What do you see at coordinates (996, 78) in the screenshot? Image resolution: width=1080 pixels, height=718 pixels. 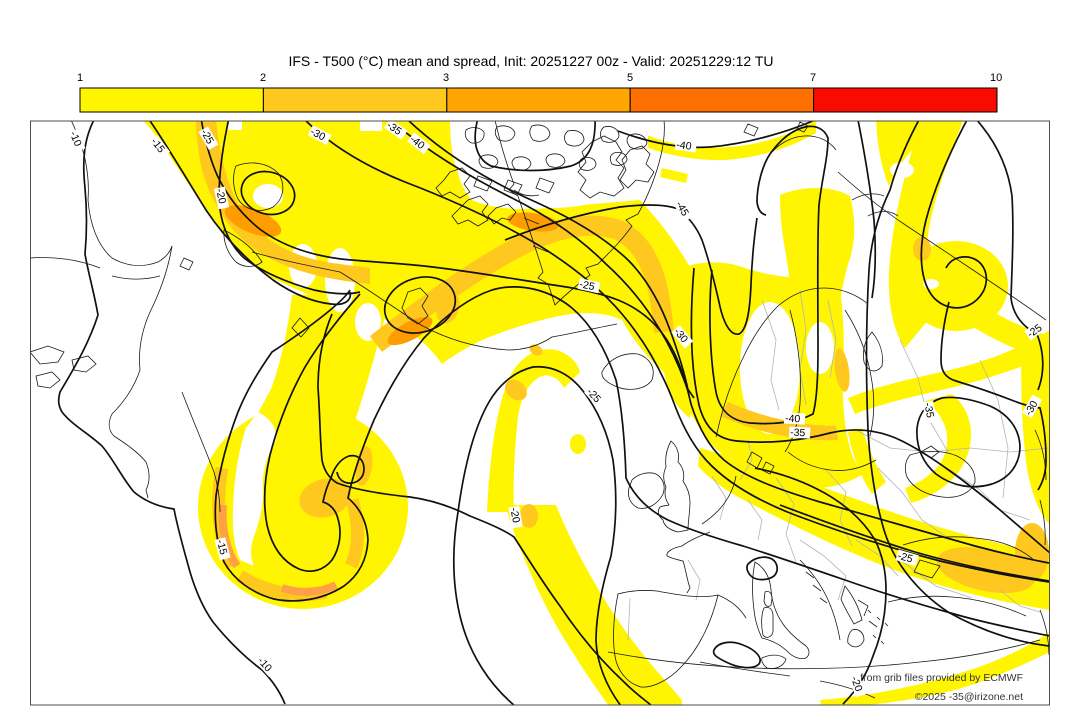 I see `svg-text: 10` at bounding box center [996, 78].